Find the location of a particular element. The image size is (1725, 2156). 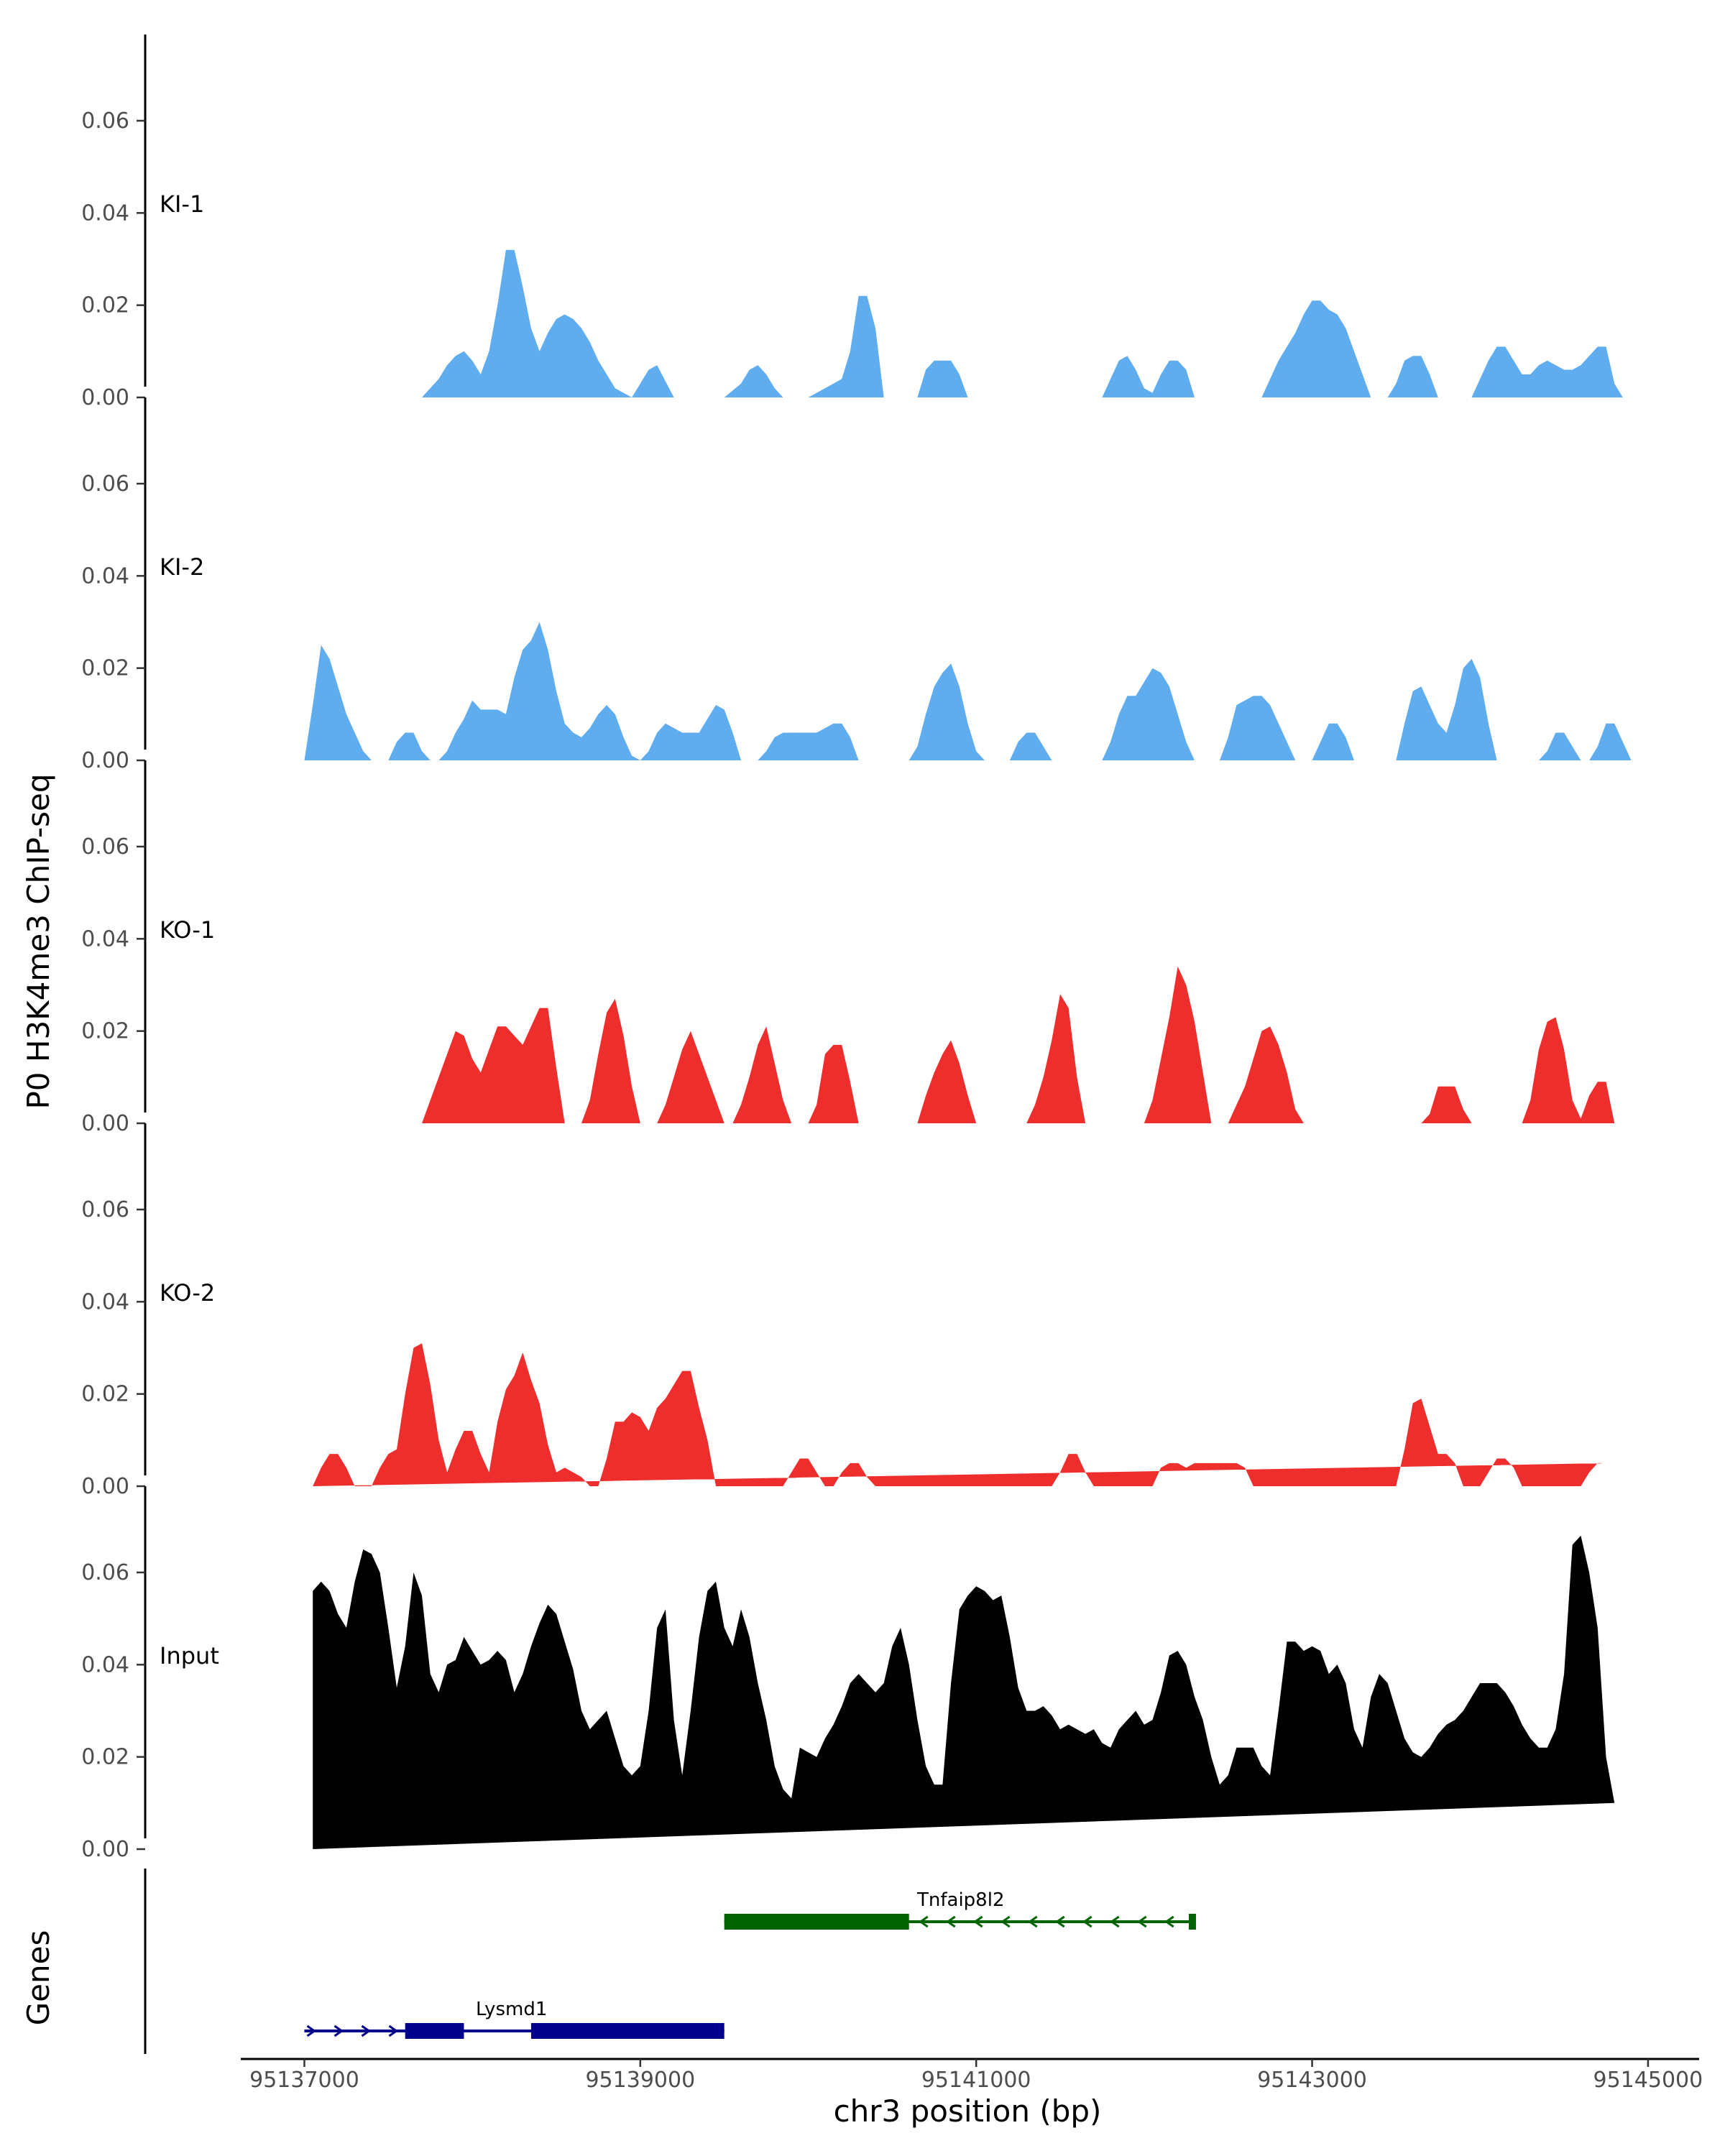

track-label-ki-1: KI-1 is located at coordinates (182, 204).